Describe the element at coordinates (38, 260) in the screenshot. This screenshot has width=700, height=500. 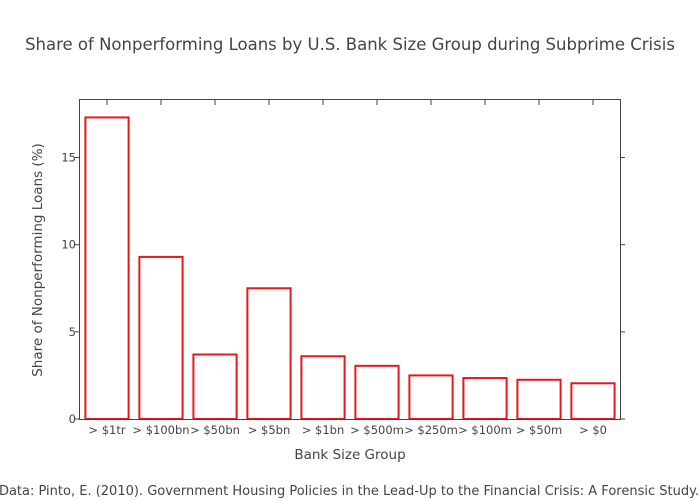
I see `y-axis-title: Share of Nonperforming Loans (%)` at that location.